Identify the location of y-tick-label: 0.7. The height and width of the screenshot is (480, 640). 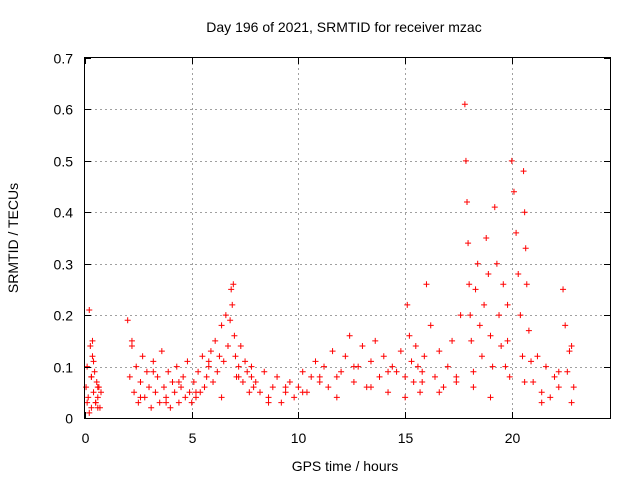
(64, 59).